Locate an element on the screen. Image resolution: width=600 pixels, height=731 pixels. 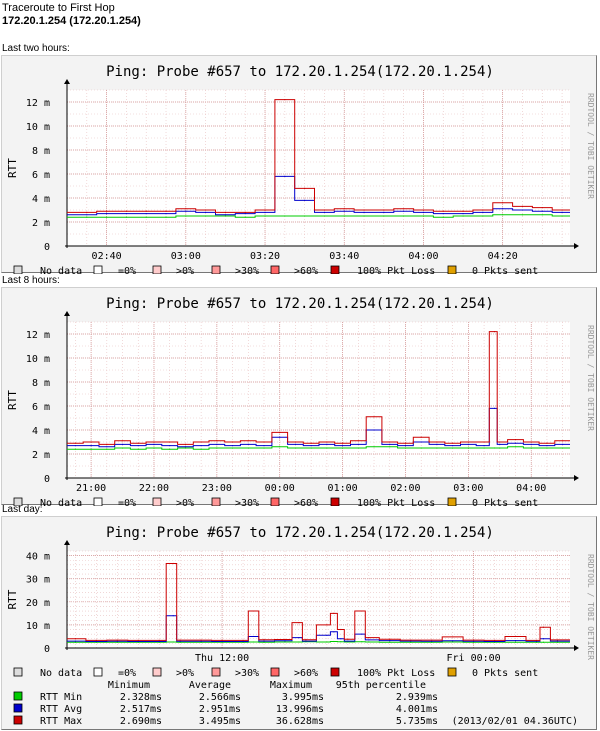
x-tick-label: 00:00 is located at coordinates (280, 488).